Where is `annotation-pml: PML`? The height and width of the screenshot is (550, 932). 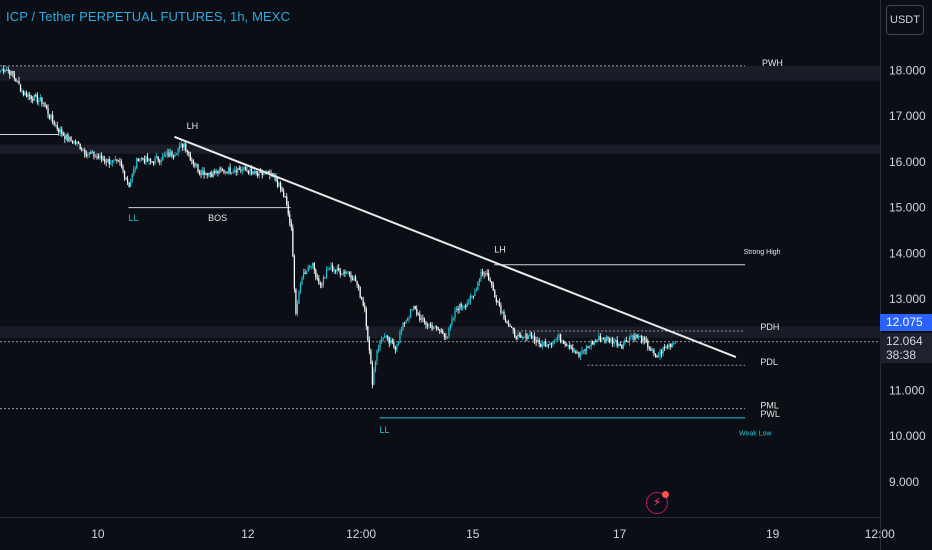 annotation-pml: PML is located at coordinates (769, 406).